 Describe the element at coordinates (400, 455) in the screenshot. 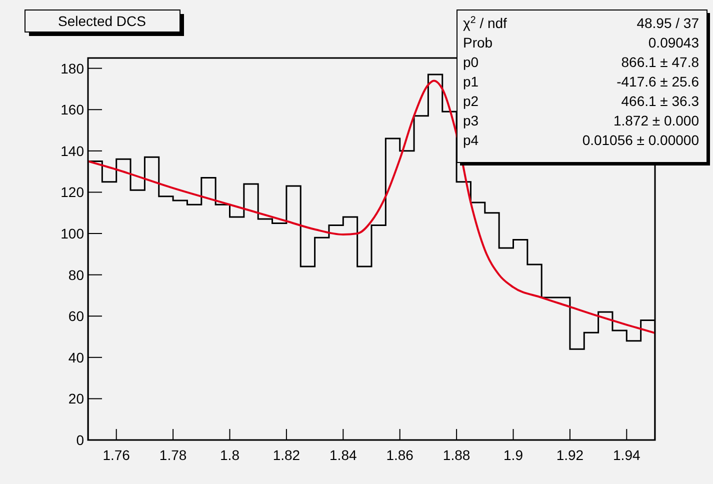

I see `x-tick-label: 1.86` at that location.